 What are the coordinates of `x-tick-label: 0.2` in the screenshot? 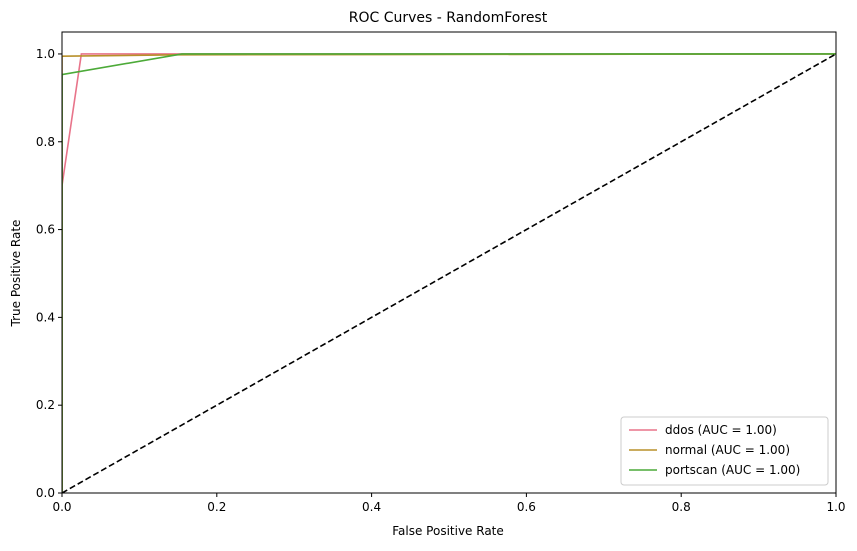 It's located at (216, 507).